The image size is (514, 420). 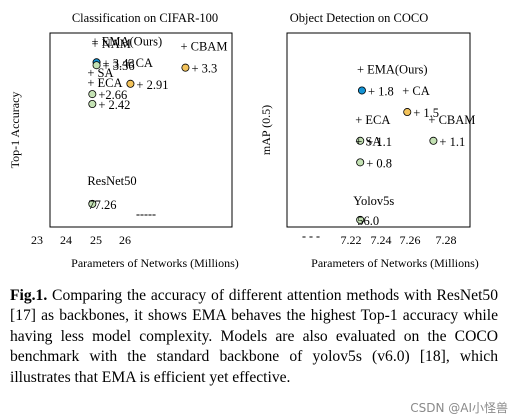 What do you see at coordinates (351, 240) in the screenshot?
I see `x-tick-label-1-0: 7.22` at bounding box center [351, 240].